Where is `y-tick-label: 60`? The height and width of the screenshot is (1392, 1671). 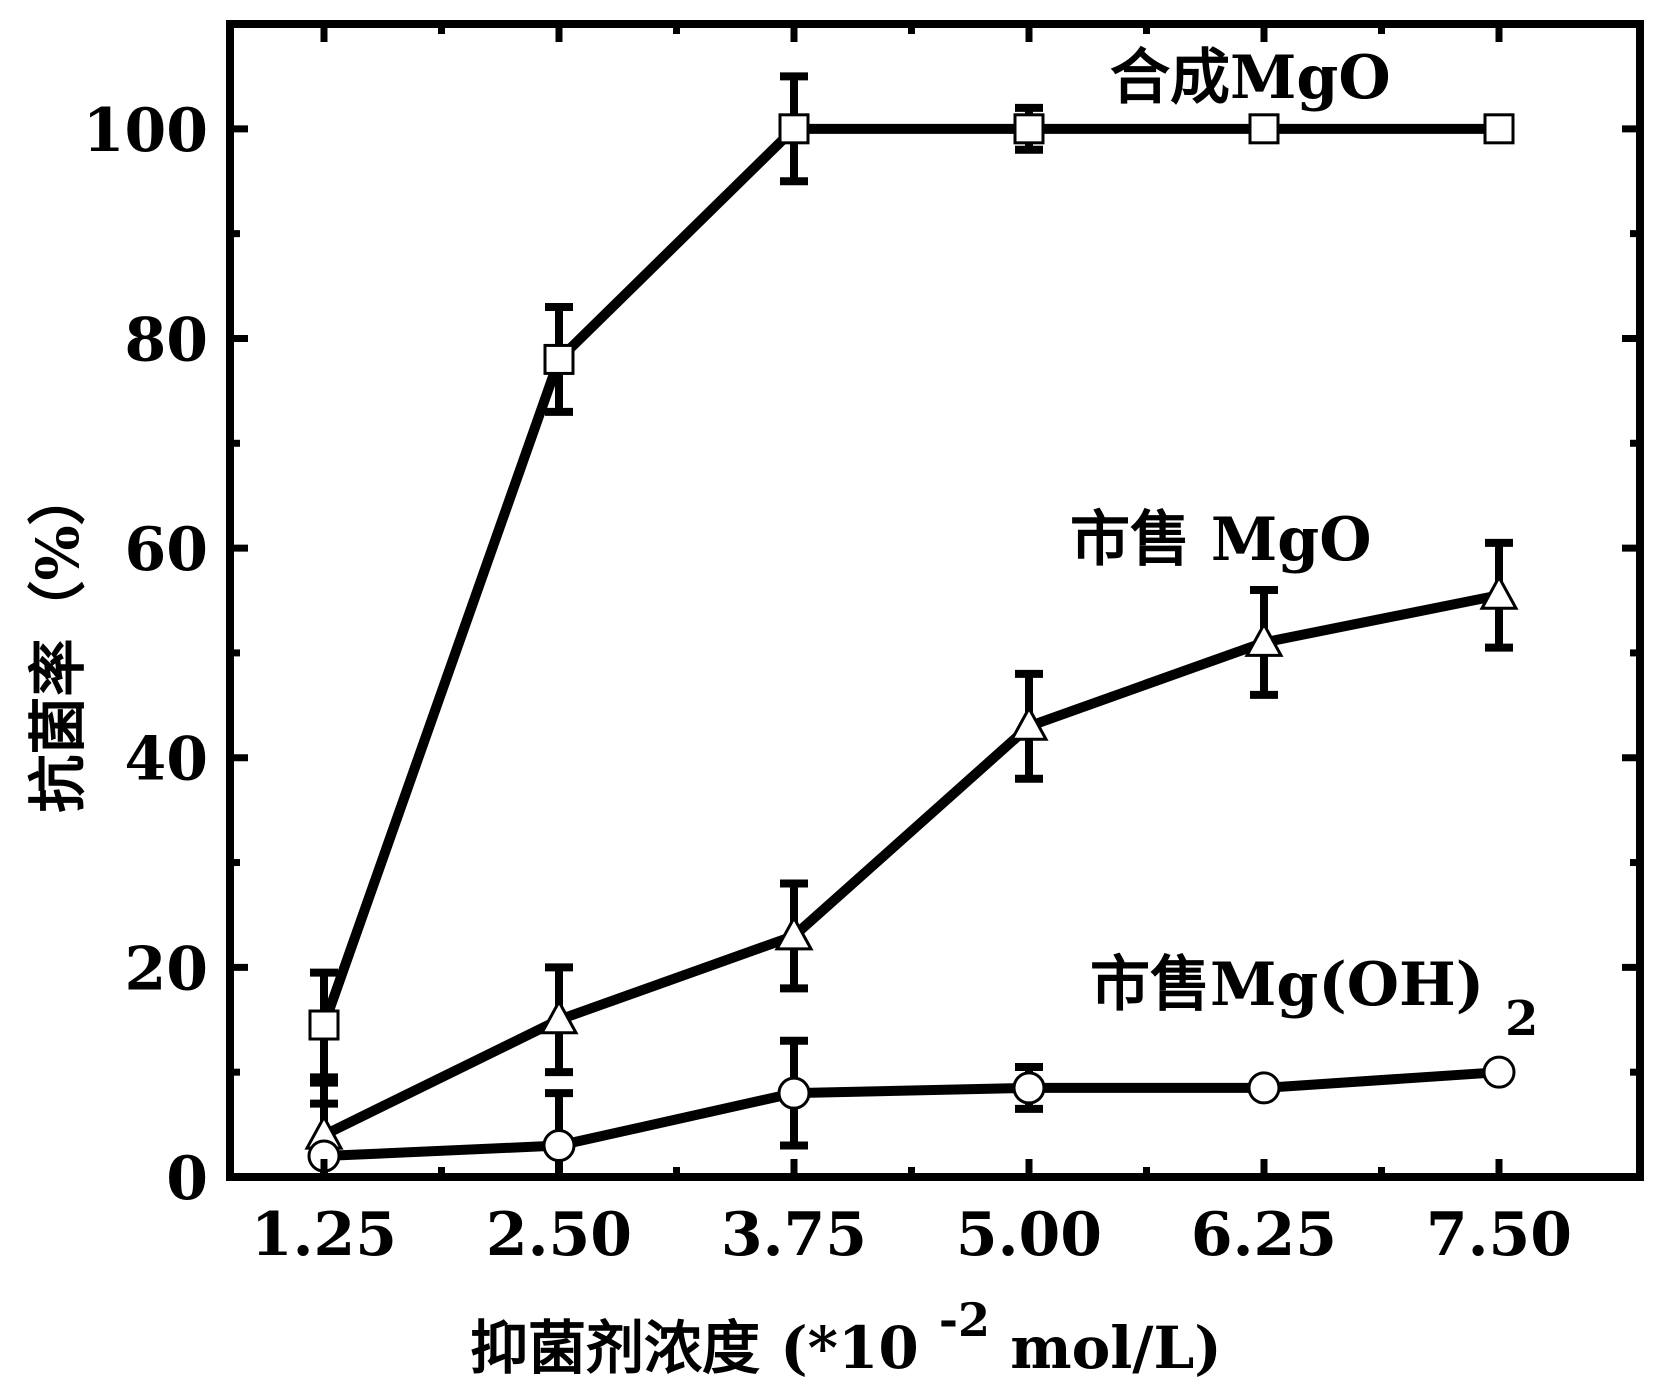 y-tick-label: 60 is located at coordinates (167, 550).